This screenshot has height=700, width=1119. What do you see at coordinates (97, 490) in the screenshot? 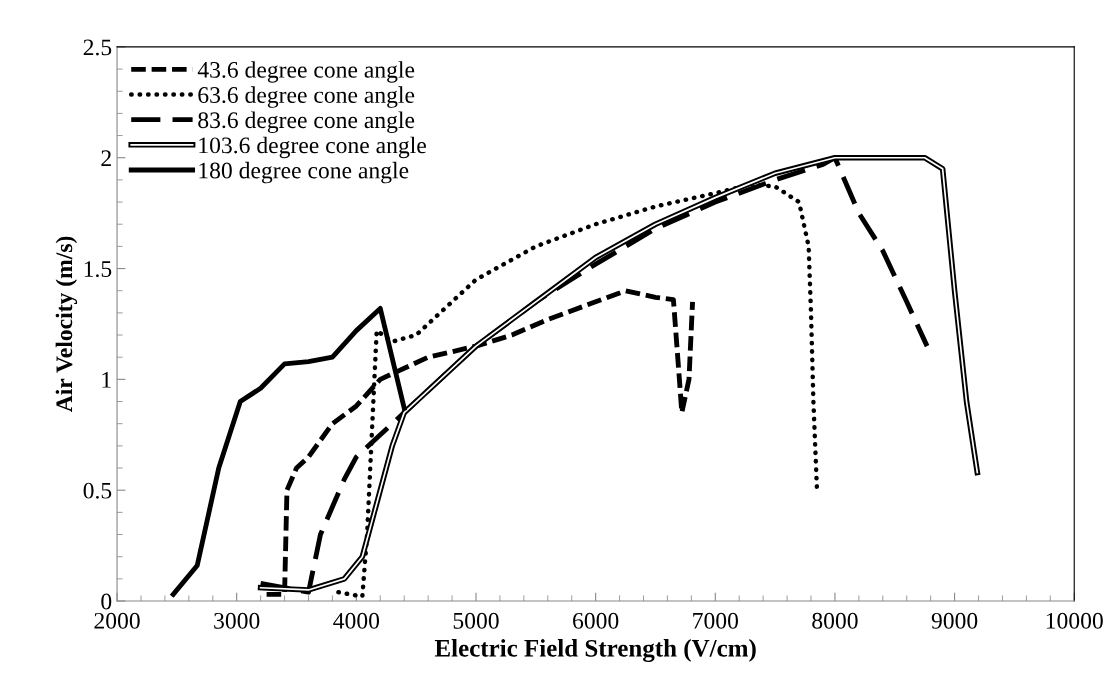
I see `y-tick-label: 0.5` at bounding box center [97, 490].